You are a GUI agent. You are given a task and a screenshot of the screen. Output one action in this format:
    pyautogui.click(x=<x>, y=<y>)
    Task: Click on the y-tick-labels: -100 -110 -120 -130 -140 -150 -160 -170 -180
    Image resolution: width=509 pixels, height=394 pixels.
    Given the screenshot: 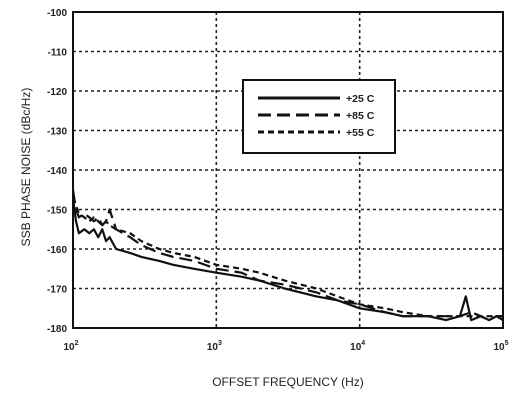 What is the action you would take?
    pyautogui.click(x=57, y=171)
    